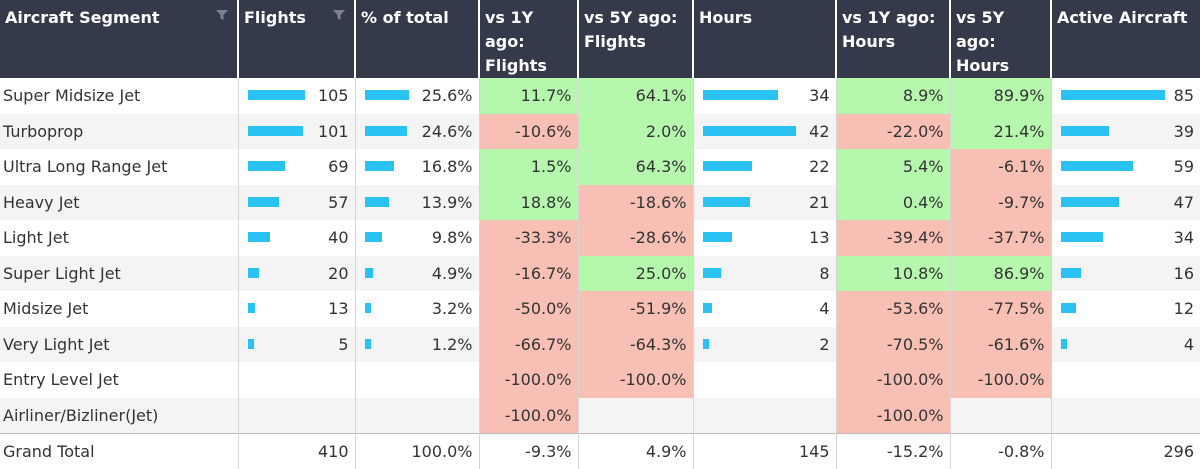 This screenshot has height=469, width=1200. Describe the element at coordinates (529, 96) in the screenshot. I see `flights-vs-1y-cell: 11.7%` at that location.